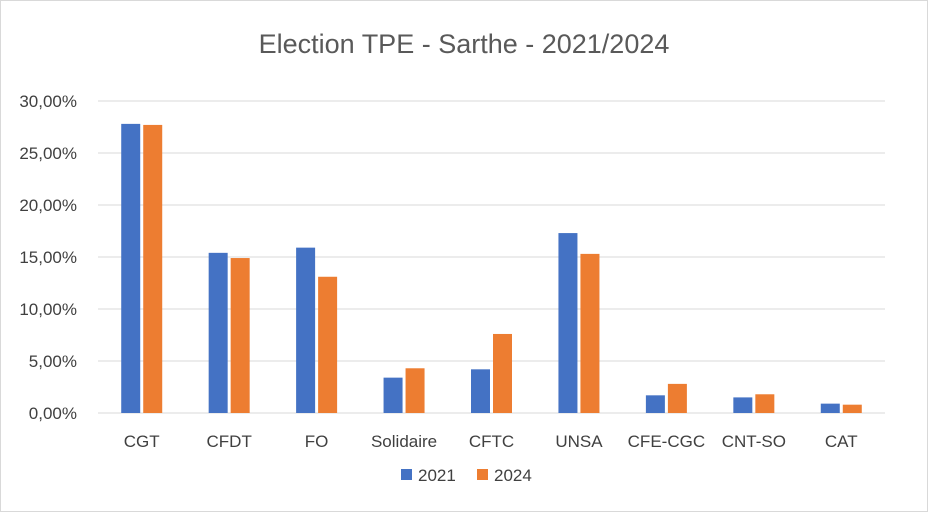 Image resolution: width=928 pixels, height=512 pixels. I want to click on x-tick-label: CGT, so click(142, 441).